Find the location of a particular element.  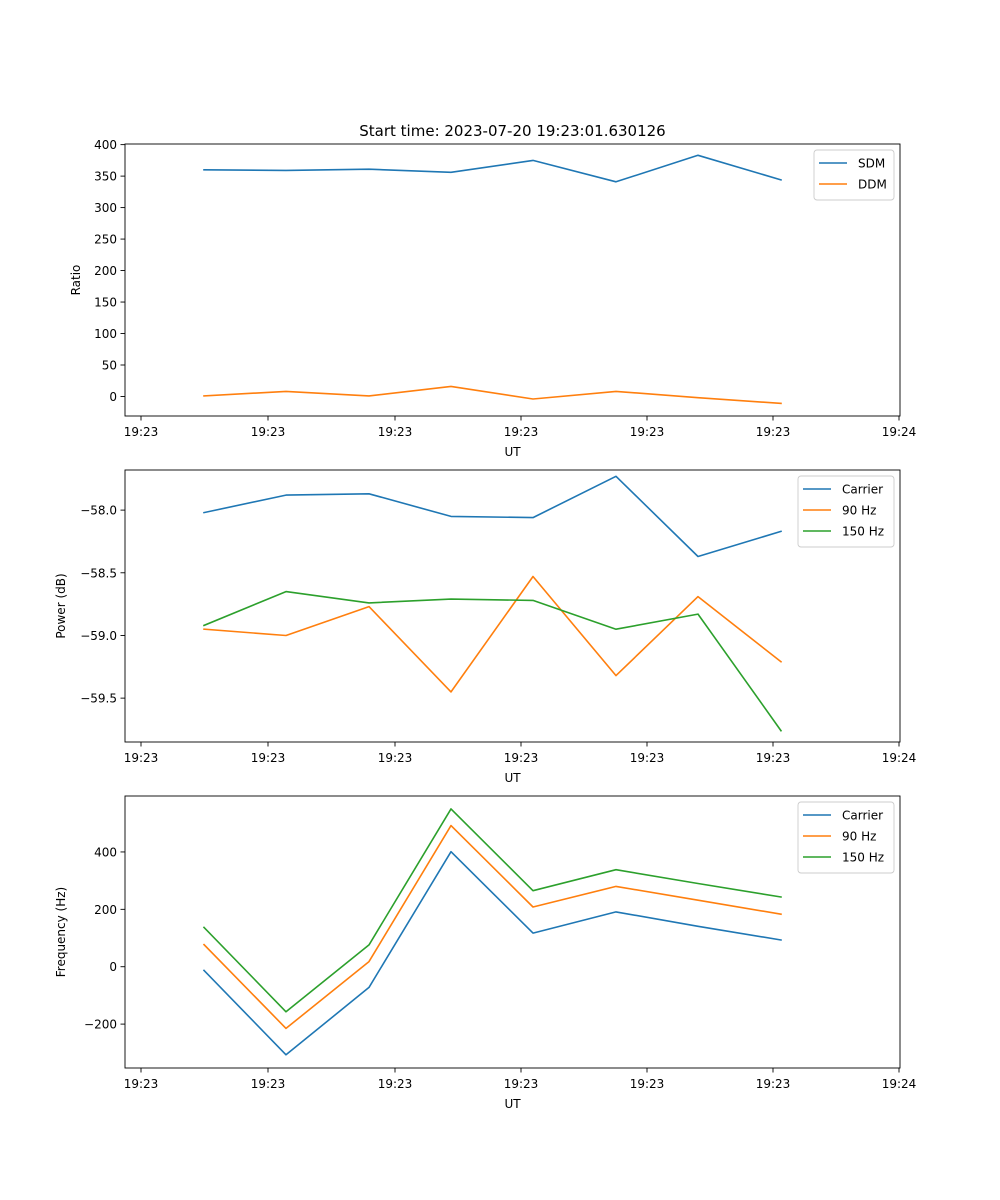

y-tick-label: 250 is located at coordinates (105, 240).